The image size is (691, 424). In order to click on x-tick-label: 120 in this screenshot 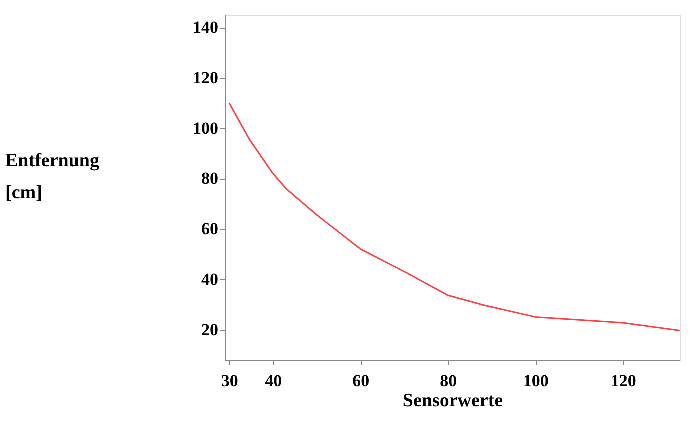, I will do `click(623, 381)`.